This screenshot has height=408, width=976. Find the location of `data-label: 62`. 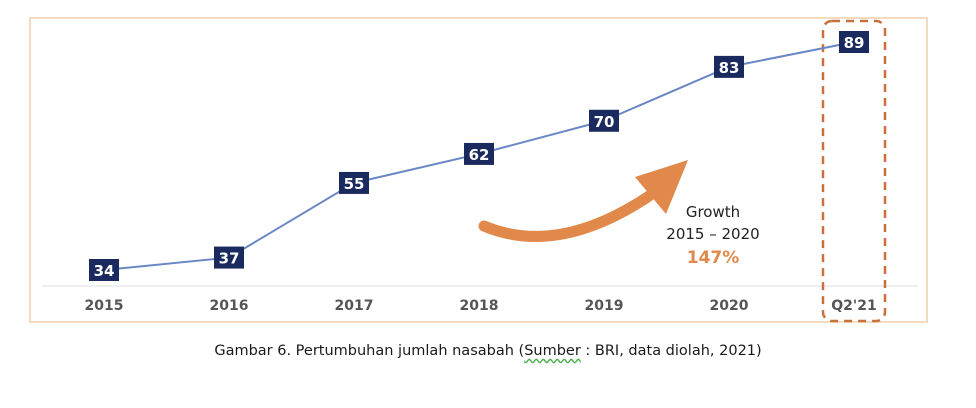

data-label: 62 is located at coordinates (479, 155).